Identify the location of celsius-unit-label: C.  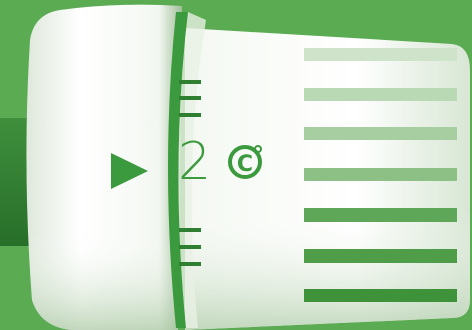
(245, 164).